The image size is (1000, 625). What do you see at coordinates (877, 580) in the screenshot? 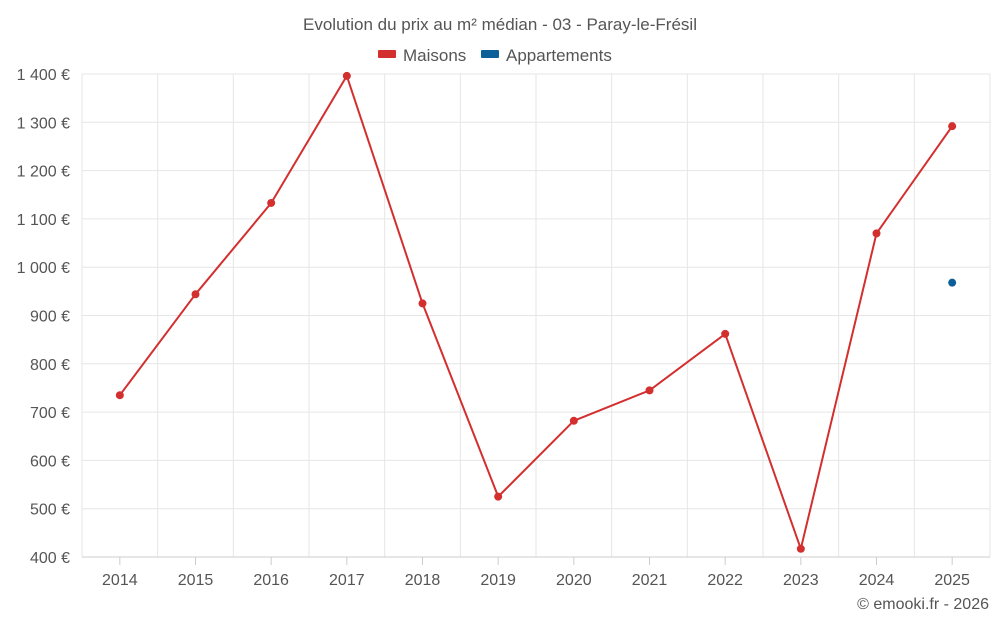
I see `x-tick-label: 2024` at bounding box center [877, 580].